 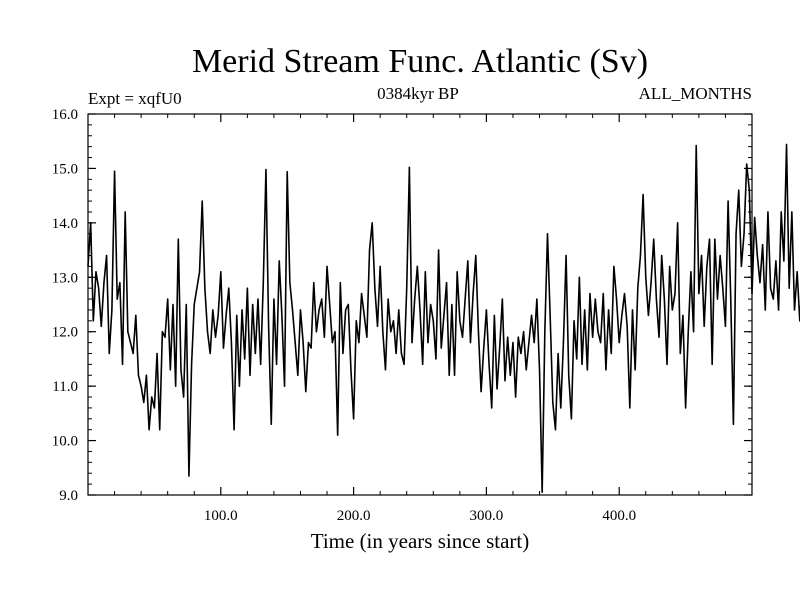 I want to click on y-tick-label: 10.0, so click(x=65, y=442).